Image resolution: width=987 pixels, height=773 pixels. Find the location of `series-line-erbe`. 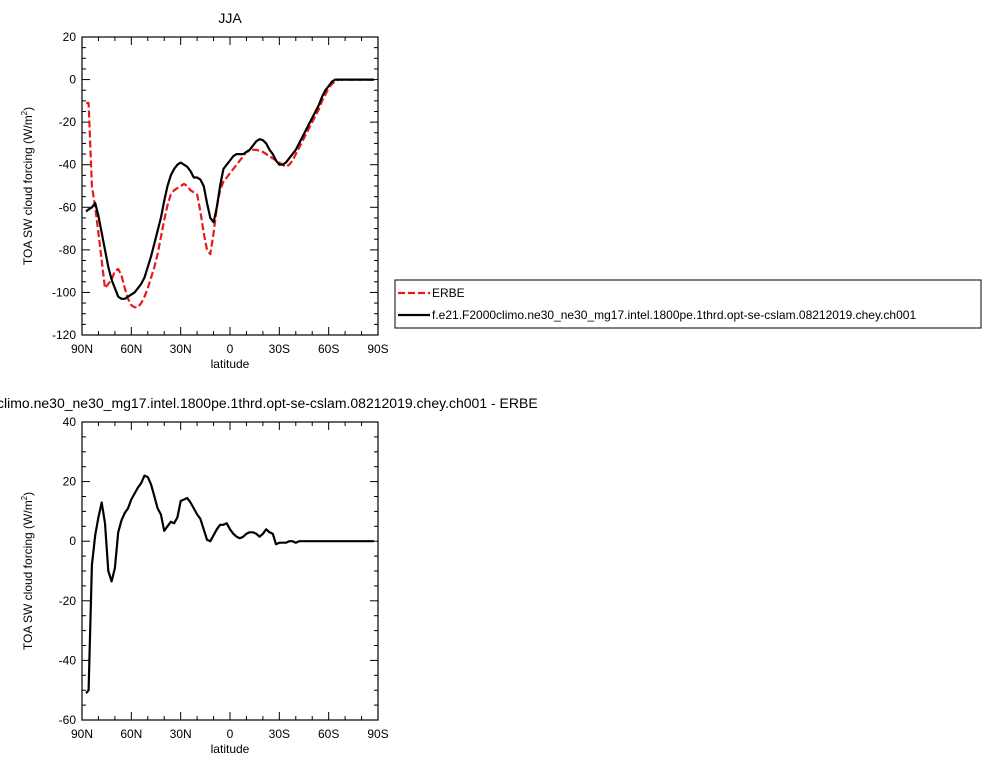

series-line-erbe is located at coordinates (230, 193).